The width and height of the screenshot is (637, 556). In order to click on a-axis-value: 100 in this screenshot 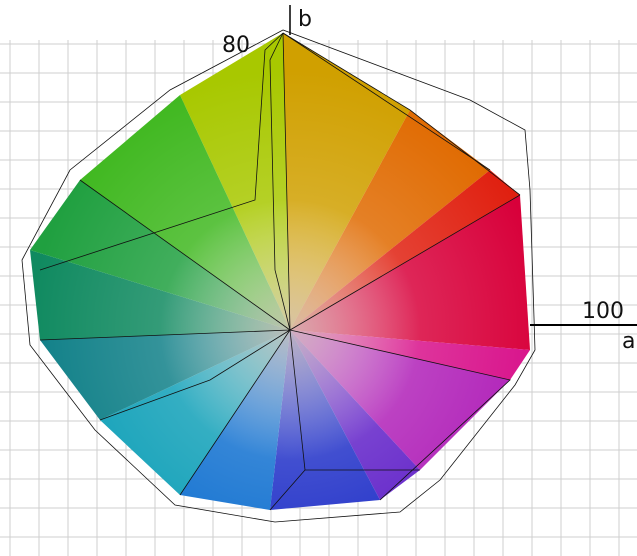, I will do `click(603, 311)`.